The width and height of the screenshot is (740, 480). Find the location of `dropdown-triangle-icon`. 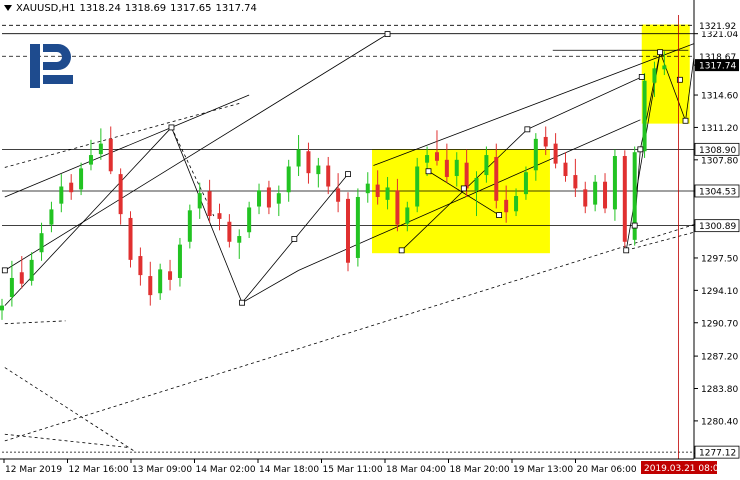

dropdown-triangle-icon is located at coordinates (8, 8).